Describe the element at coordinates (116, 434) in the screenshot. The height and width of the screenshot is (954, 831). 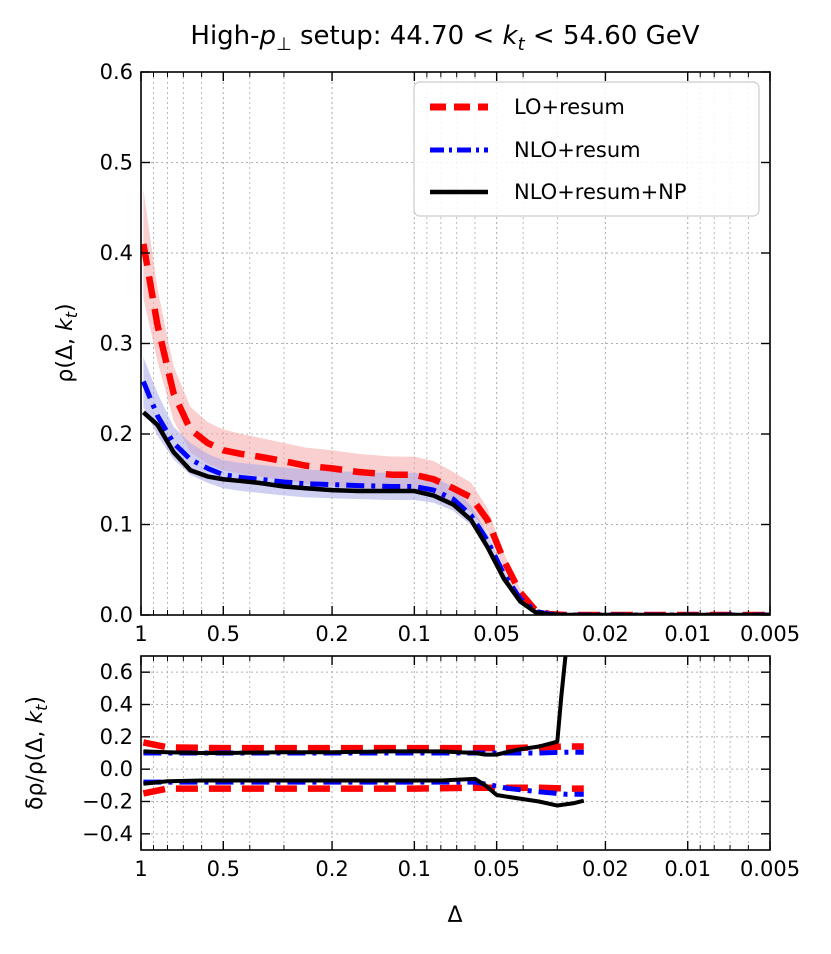
I see `main-y-tick-label: 0.2` at that location.